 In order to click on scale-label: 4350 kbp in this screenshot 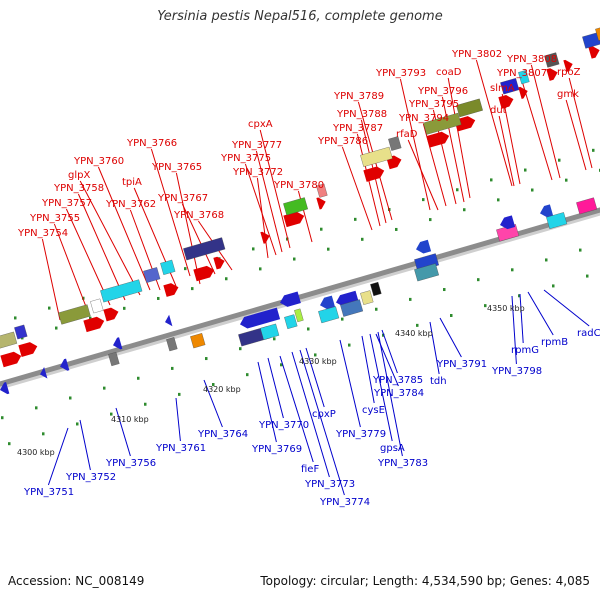, I will do `click(506, 308)`.